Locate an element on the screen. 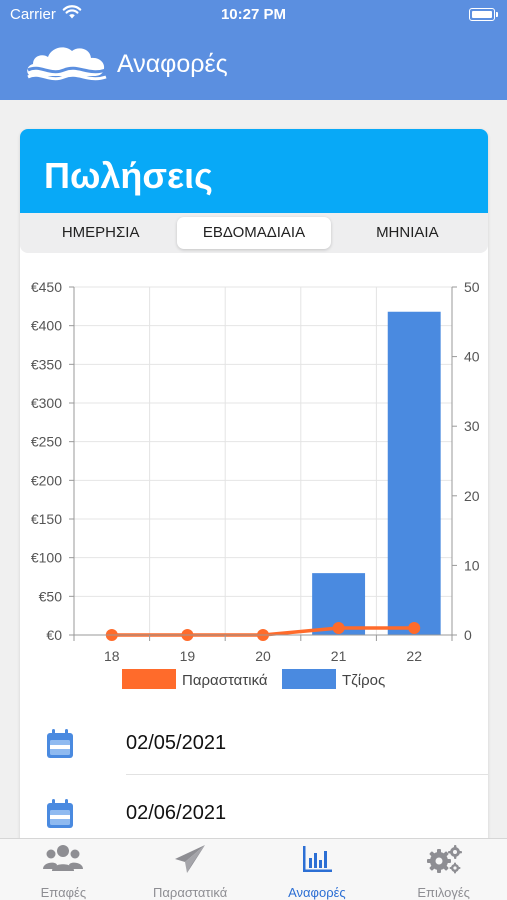  y-tick-label-left: €250 is located at coordinates (46, 442).